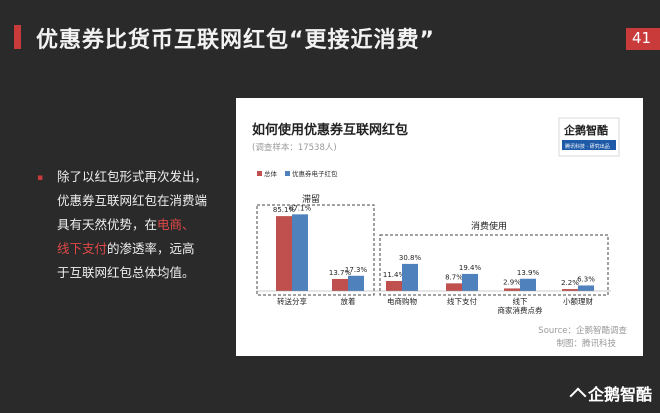 The width and height of the screenshot is (660, 413). Describe the element at coordinates (271, 173) in the screenshot. I see `legend-label-total: 总体` at that location.